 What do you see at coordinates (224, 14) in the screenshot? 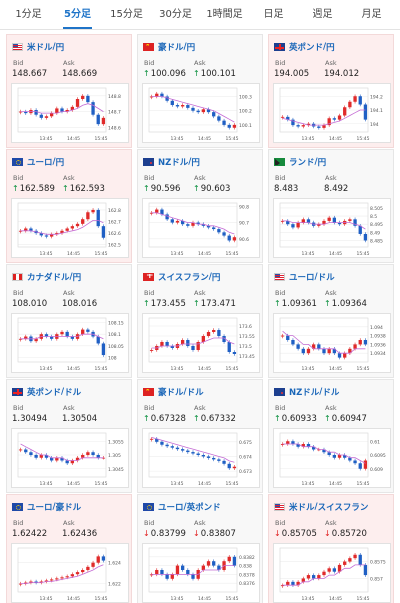
I see `tab-4: 1時間足` at bounding box center [224, 14].